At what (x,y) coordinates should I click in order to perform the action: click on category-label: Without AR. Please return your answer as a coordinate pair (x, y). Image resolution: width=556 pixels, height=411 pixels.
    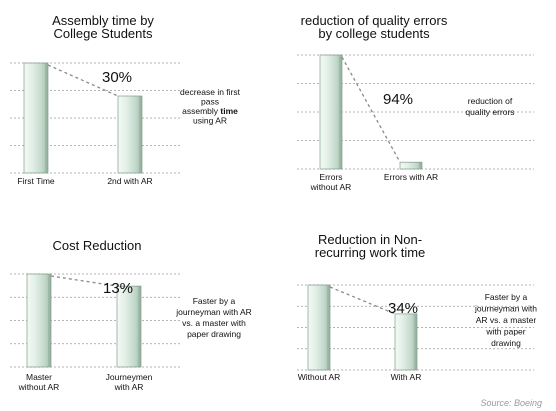
    Looking at the image, I should click on (319, 377).